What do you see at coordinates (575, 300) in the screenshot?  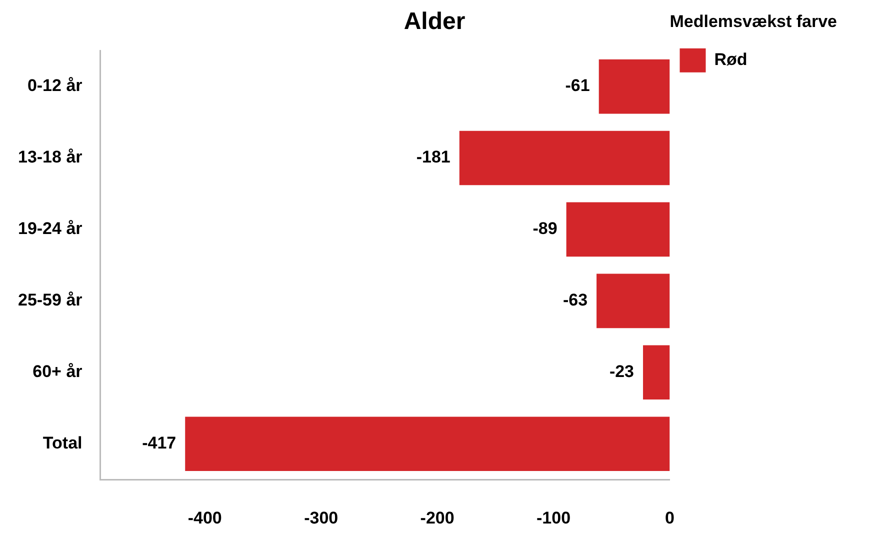 I see `data-label: -63` at bounding box center [575, 300].